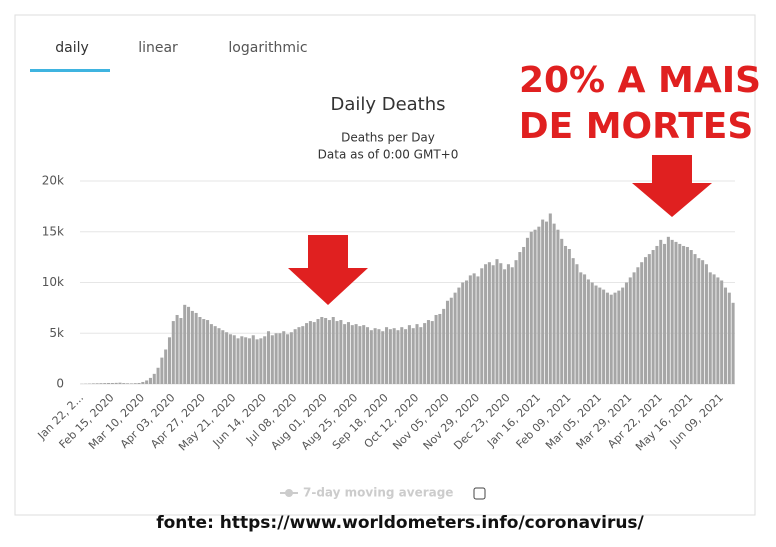  I want to click on chart-subtitle: Data as of 0:00 GMT+0, so click(388, 155).